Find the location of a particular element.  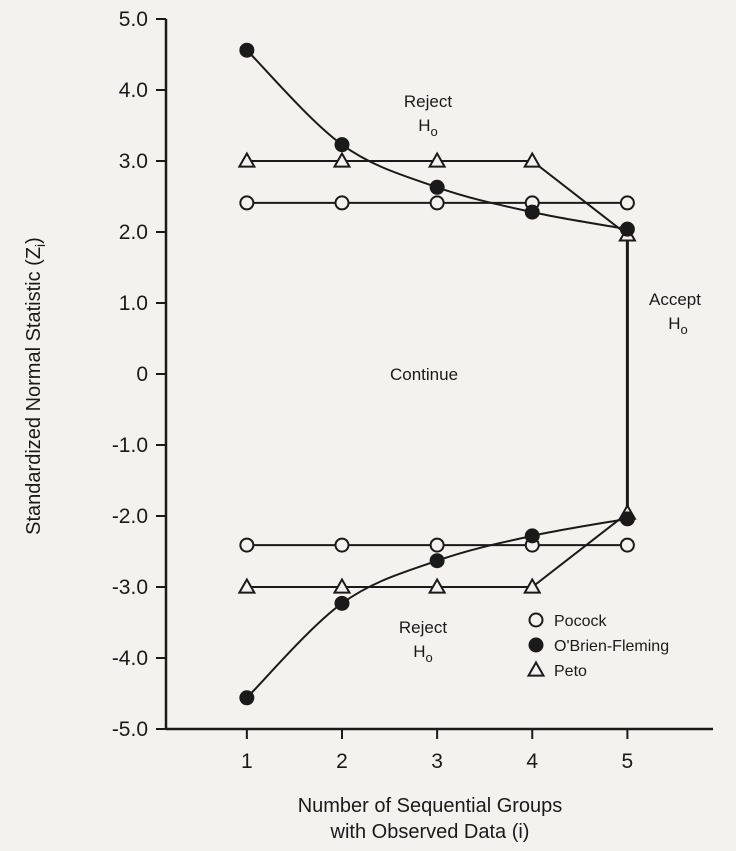

accept-label: Accept is located at coordinates (675, 299).